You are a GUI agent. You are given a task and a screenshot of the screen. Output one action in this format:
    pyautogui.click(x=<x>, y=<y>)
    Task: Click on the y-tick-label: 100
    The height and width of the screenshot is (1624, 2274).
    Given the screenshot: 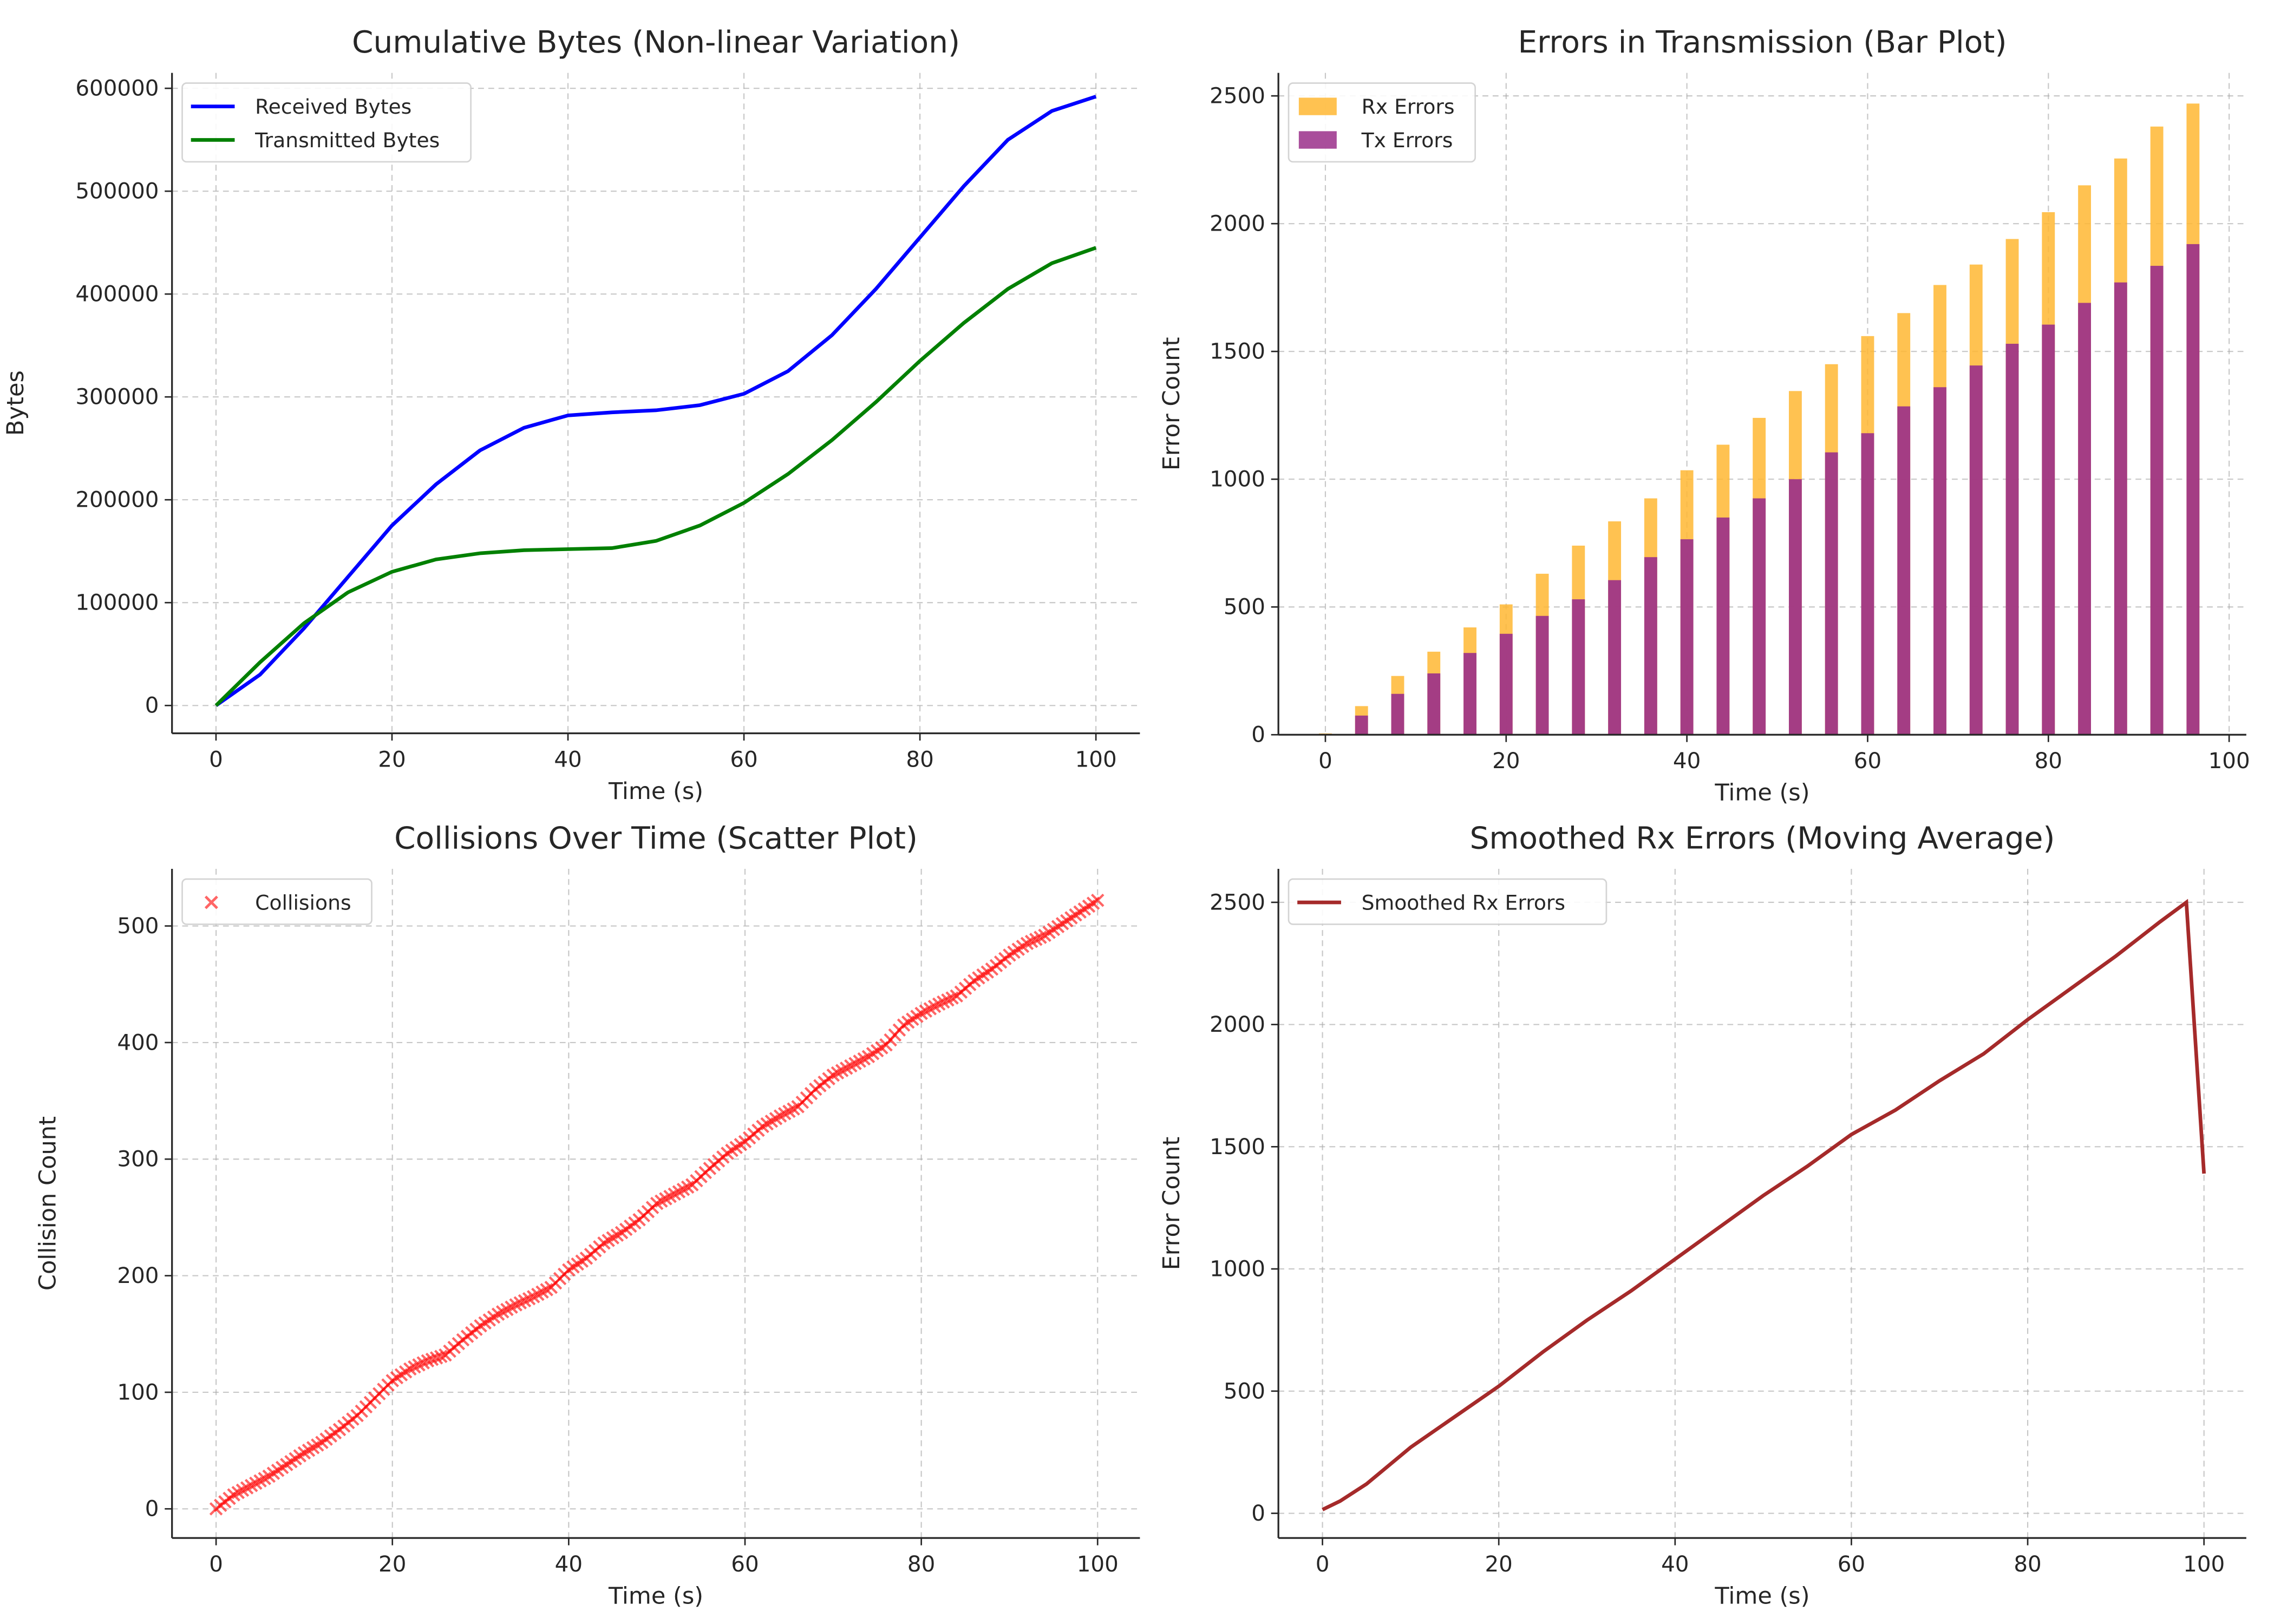 What is the action you would take?
    pyautogui.click(x=138, y=1392)
    